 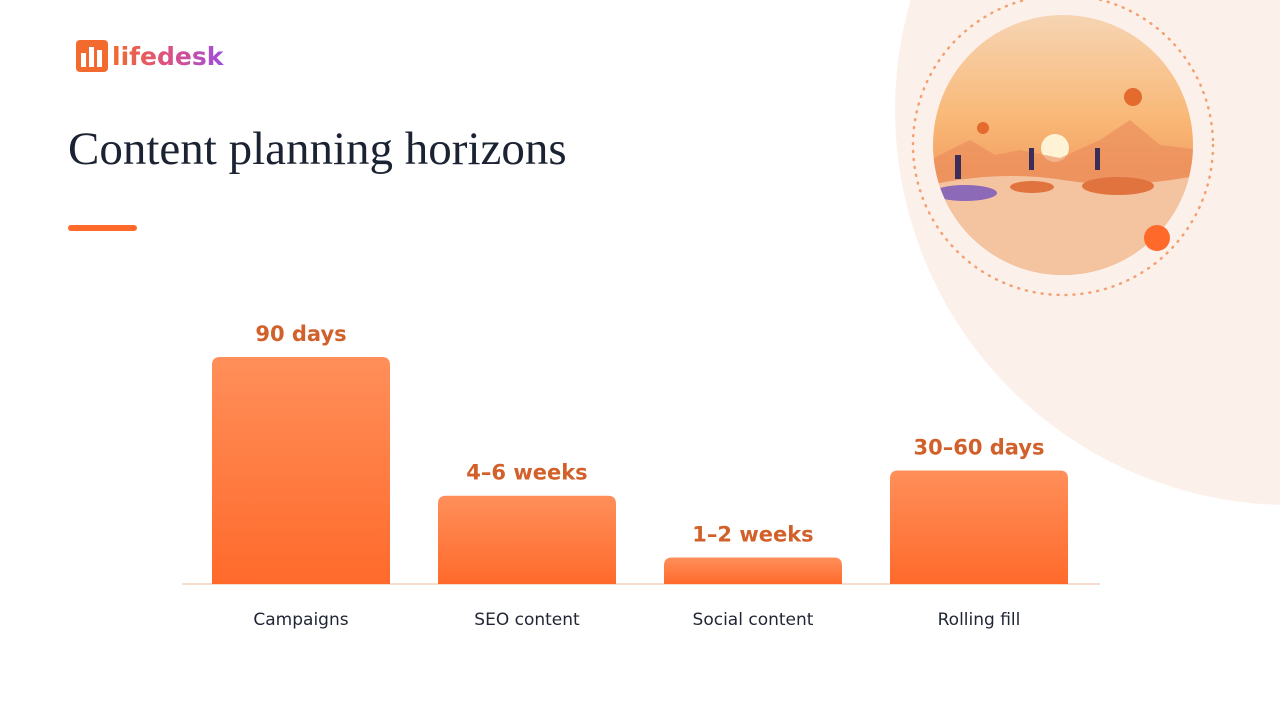 What do you see at coordinates (1157, 238) in the screenshot?
I see `accent-dot` at bounding box center [1157, 238].